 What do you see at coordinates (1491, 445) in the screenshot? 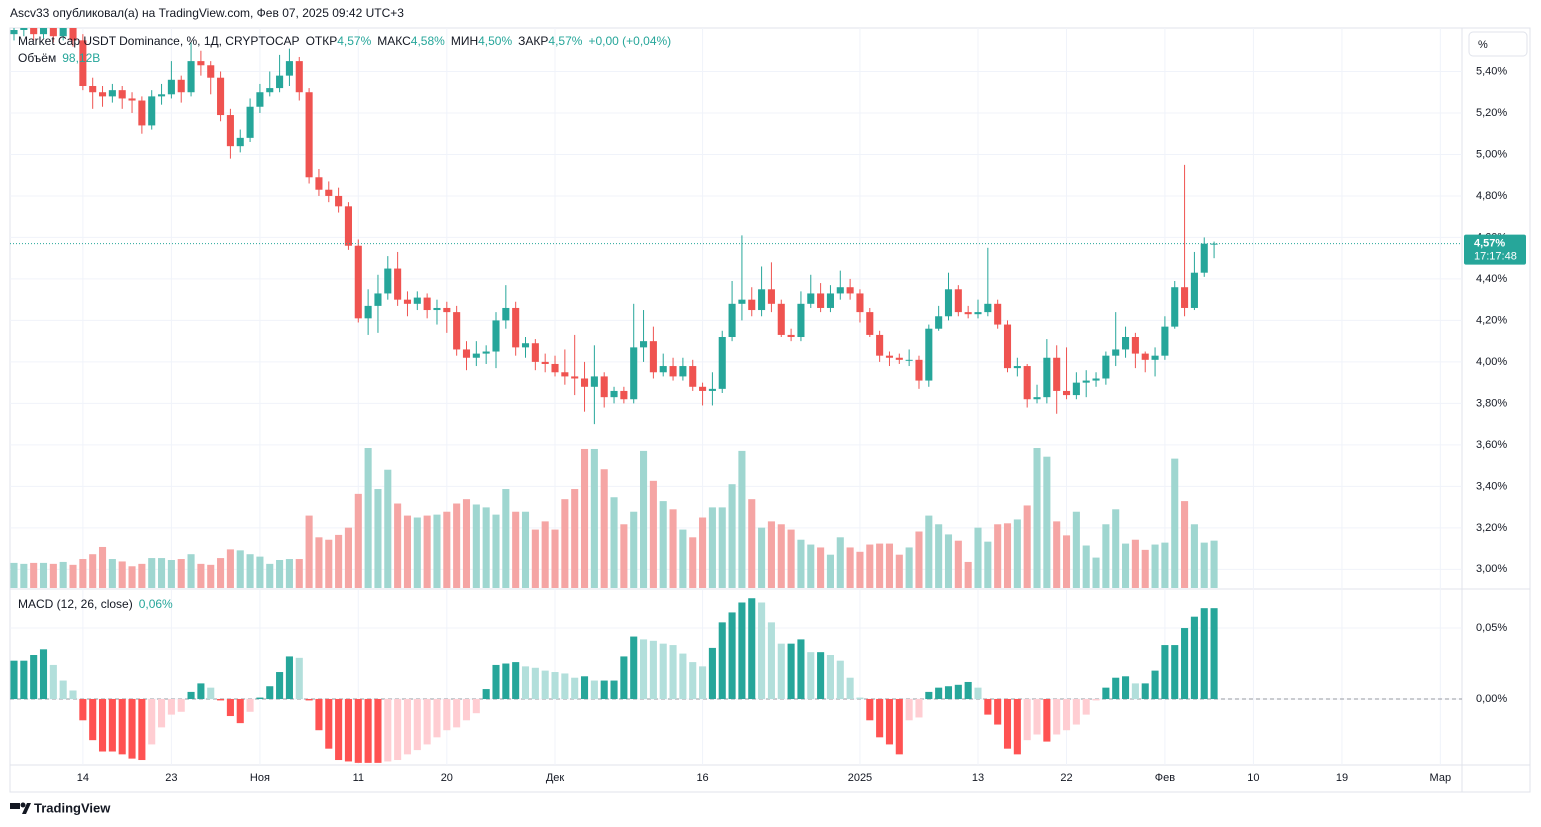
I see `y-tick-label: 3,60%` at bounding box center [1491, 445].